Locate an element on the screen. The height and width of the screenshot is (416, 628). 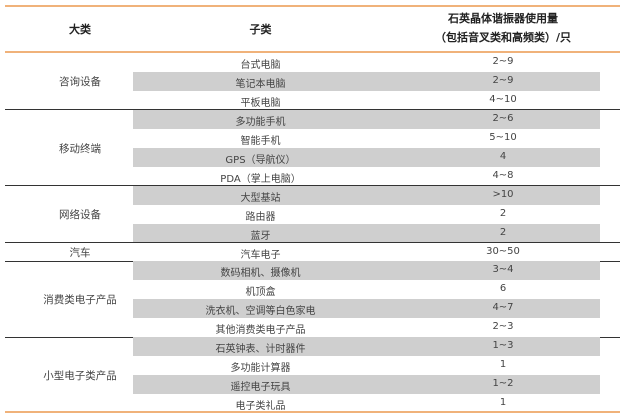
header-usage-line2: （包括音叉类和高频类）/只 is located at coordinates (503, 37).